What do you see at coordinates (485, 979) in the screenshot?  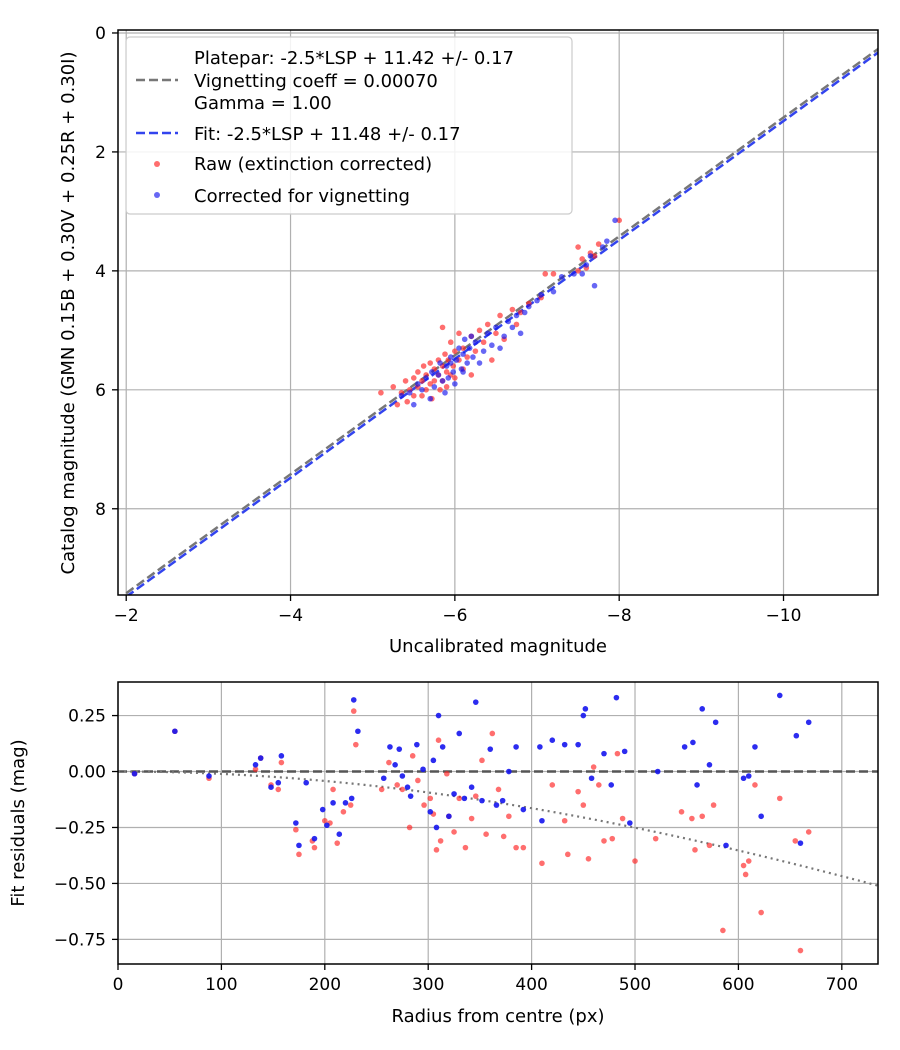 I see `bottom-x-ticks: 0 100 200 300 400 500 600 700` at bounding box center [485, 979].